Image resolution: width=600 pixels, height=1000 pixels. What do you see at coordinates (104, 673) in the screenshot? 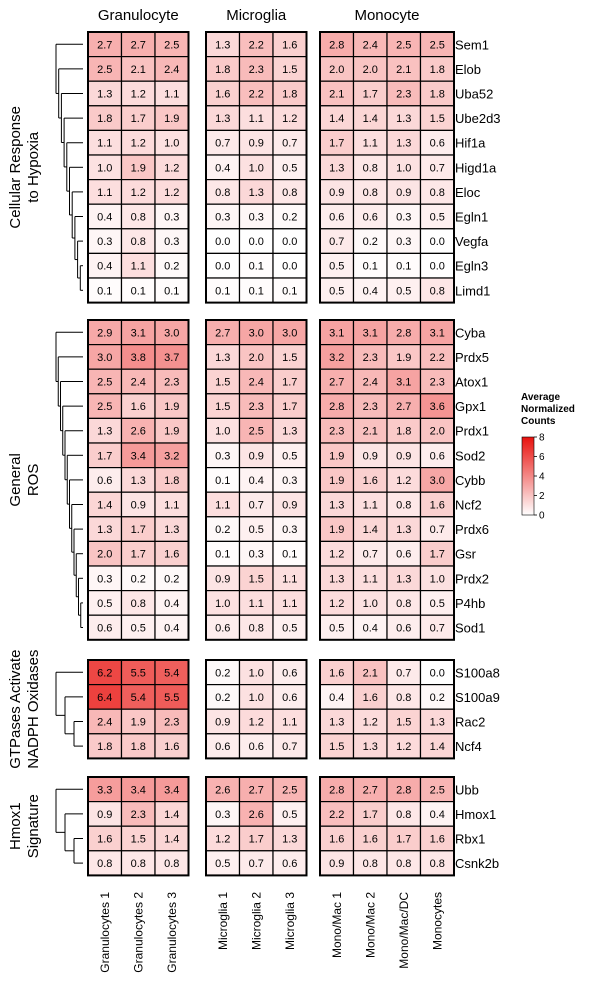
I see `cell-value-label: 6.2` at bounding box center [104, 673].